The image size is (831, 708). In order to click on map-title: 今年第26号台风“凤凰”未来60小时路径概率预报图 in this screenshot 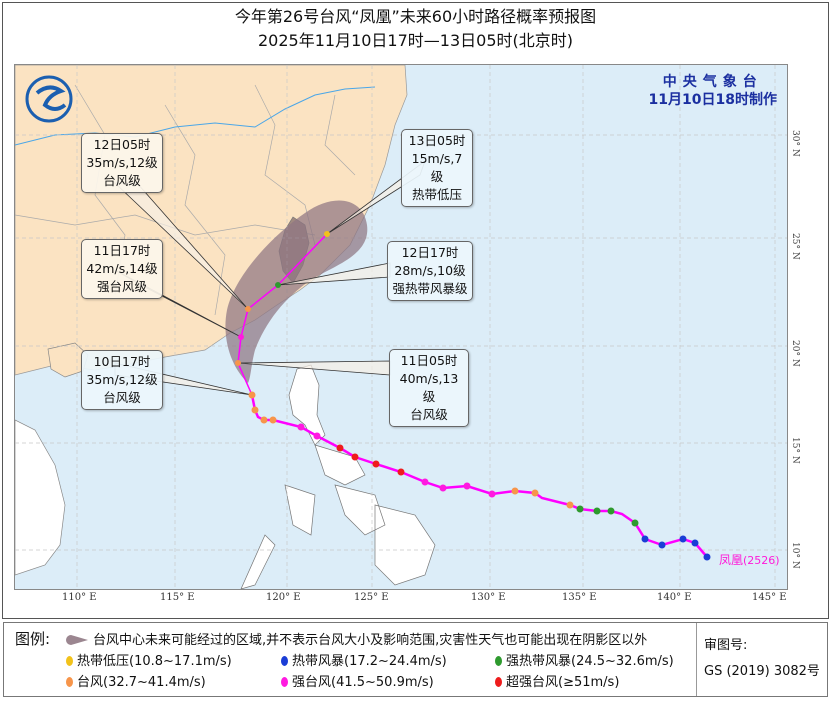, I will do `click(415, 16)`.